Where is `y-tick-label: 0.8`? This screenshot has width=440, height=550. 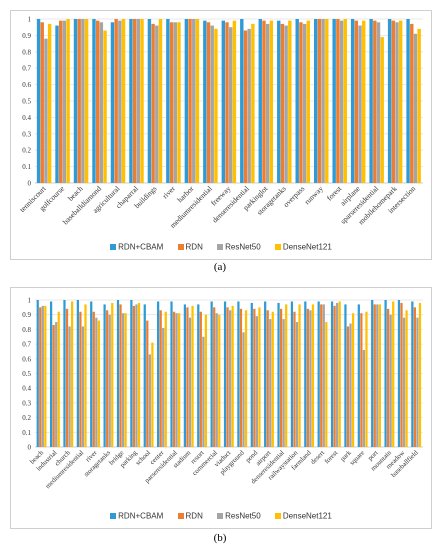
y-tick-label: 0.8 is located at coordinates (26, 330).